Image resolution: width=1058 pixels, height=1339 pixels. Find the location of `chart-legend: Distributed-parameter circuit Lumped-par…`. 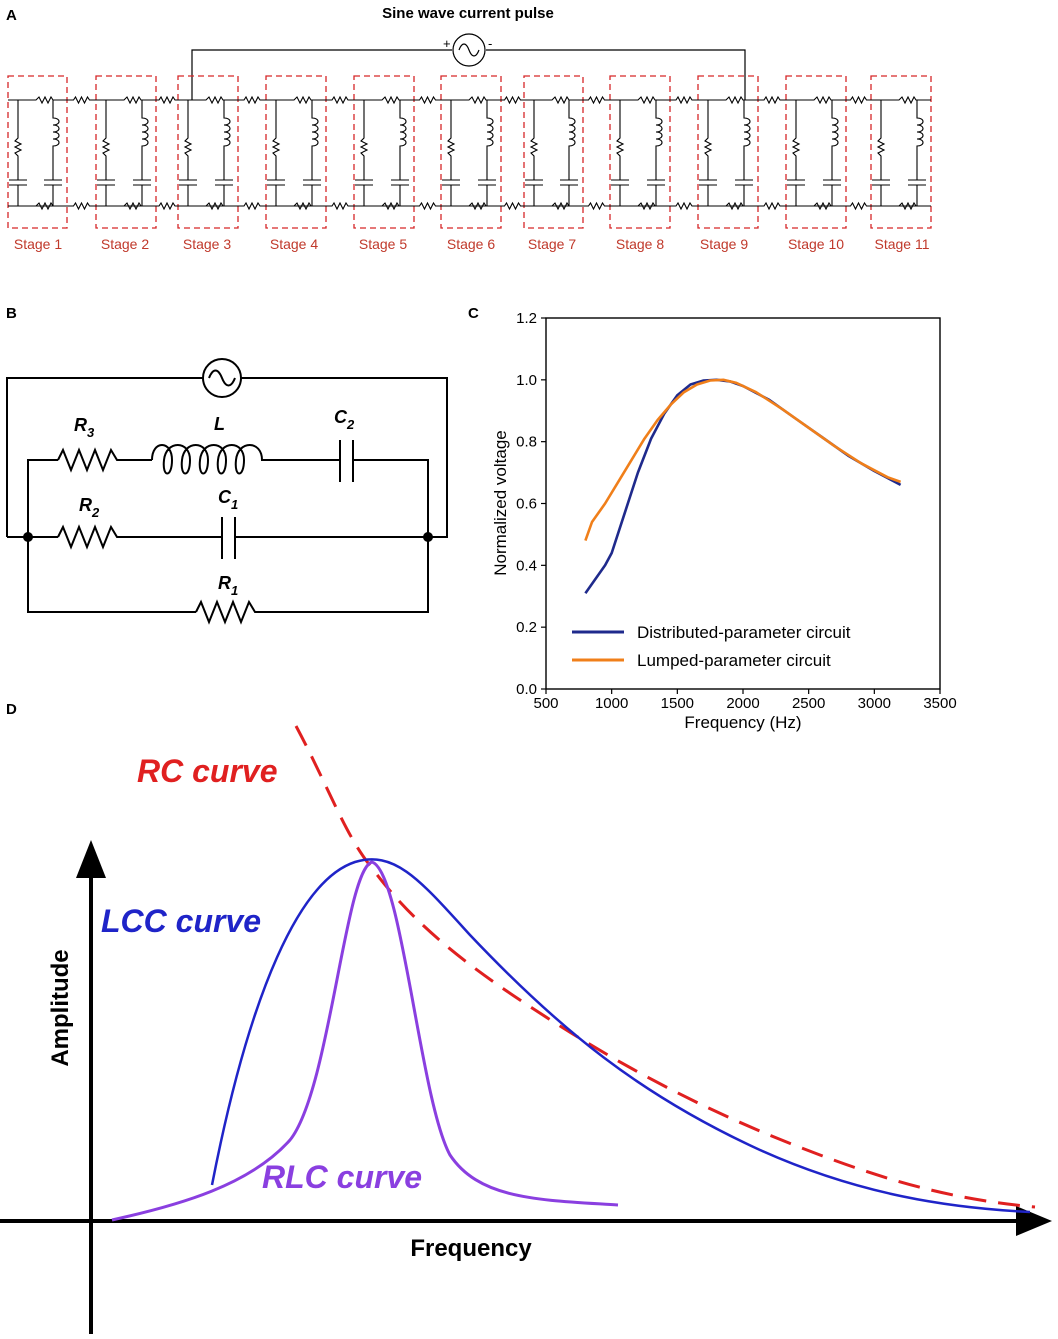

chart-legend: Distributed-parameter circuit Lumped-par… is located at coordinates (711, 646).